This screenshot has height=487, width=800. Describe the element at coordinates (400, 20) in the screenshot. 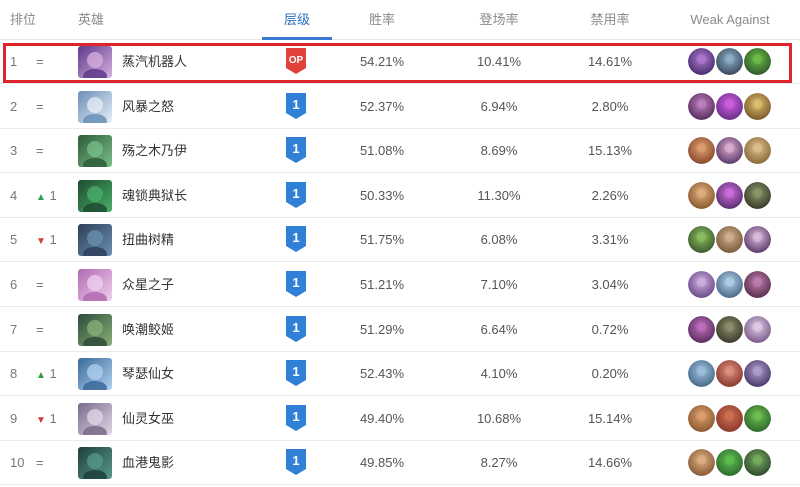

I see `table-header: 排位 英雄 层级 胜率 登场率 禁用率 Weak Against` at that location.